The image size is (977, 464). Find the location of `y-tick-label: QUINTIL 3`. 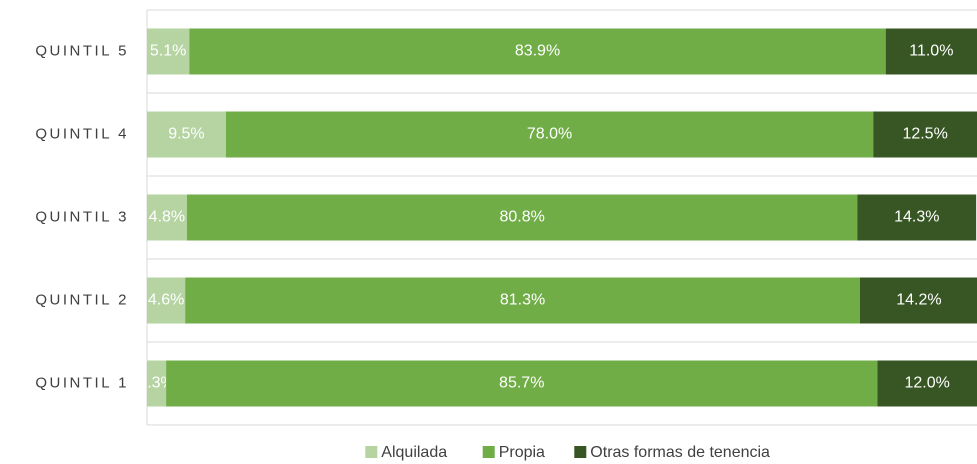

y-tick-label: QUINTIL 3 is located at coordinates (82, 216).